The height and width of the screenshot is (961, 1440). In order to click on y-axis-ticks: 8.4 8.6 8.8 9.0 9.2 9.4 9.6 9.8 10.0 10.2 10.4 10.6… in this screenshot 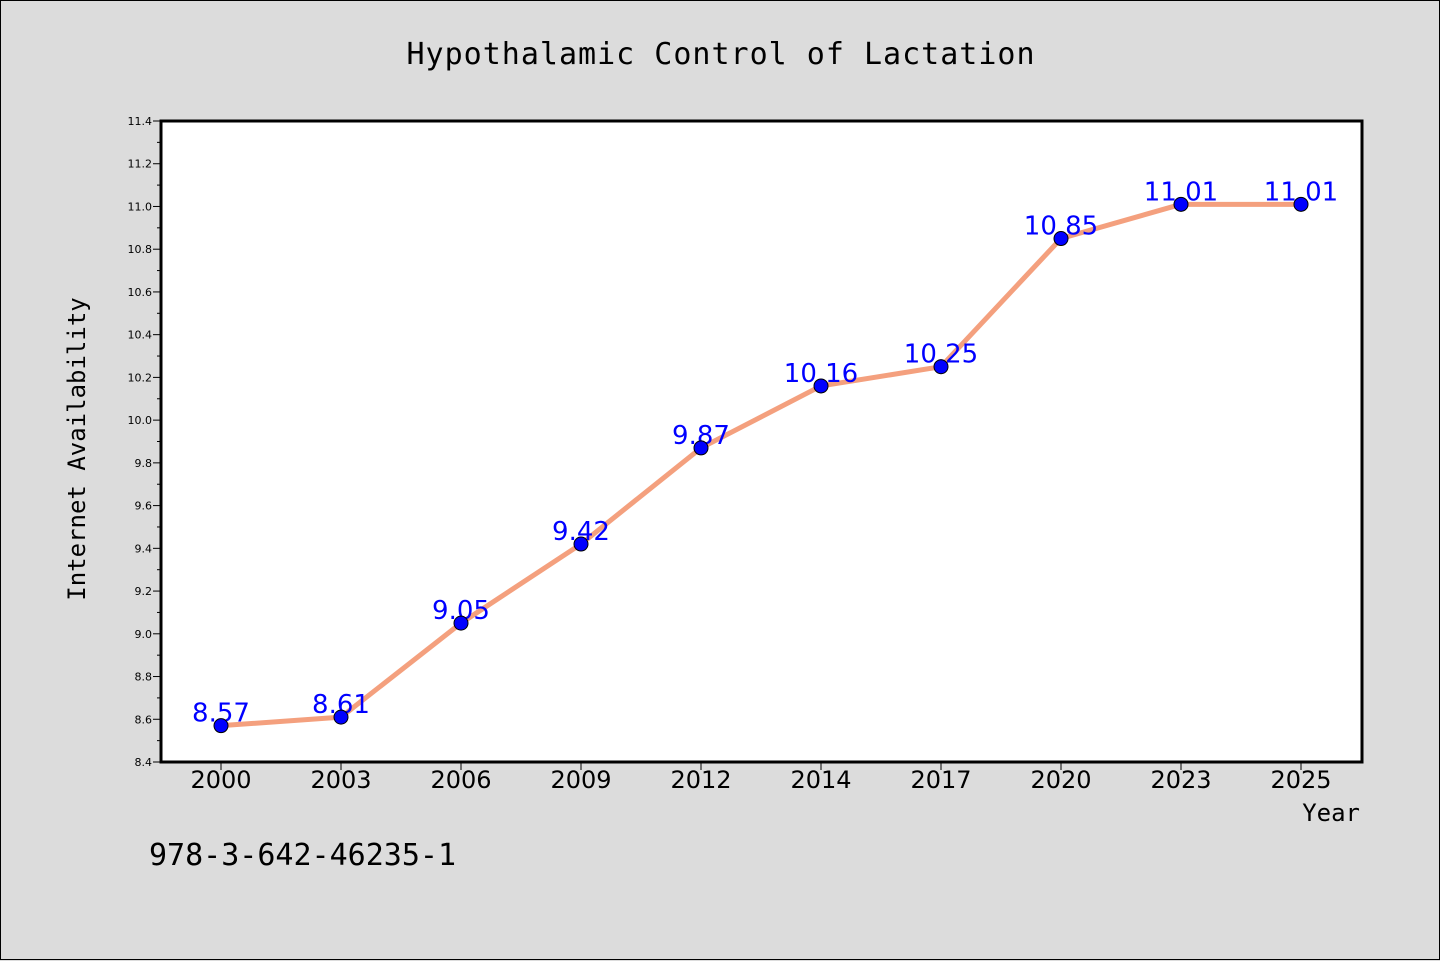, I will do `click(144, 442)`.